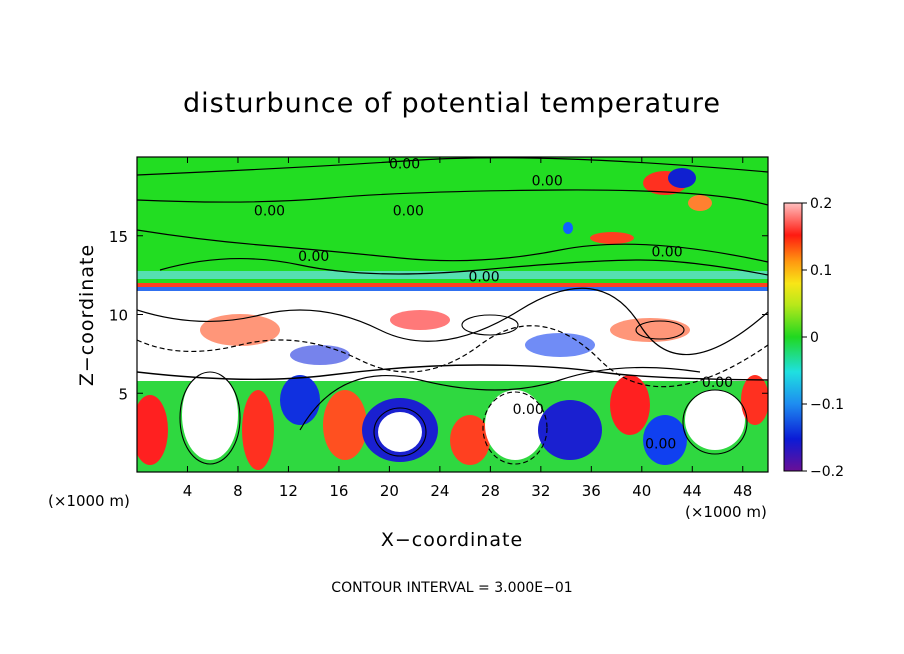  I want to click on x-tick-label: 36, so click(591, 491).